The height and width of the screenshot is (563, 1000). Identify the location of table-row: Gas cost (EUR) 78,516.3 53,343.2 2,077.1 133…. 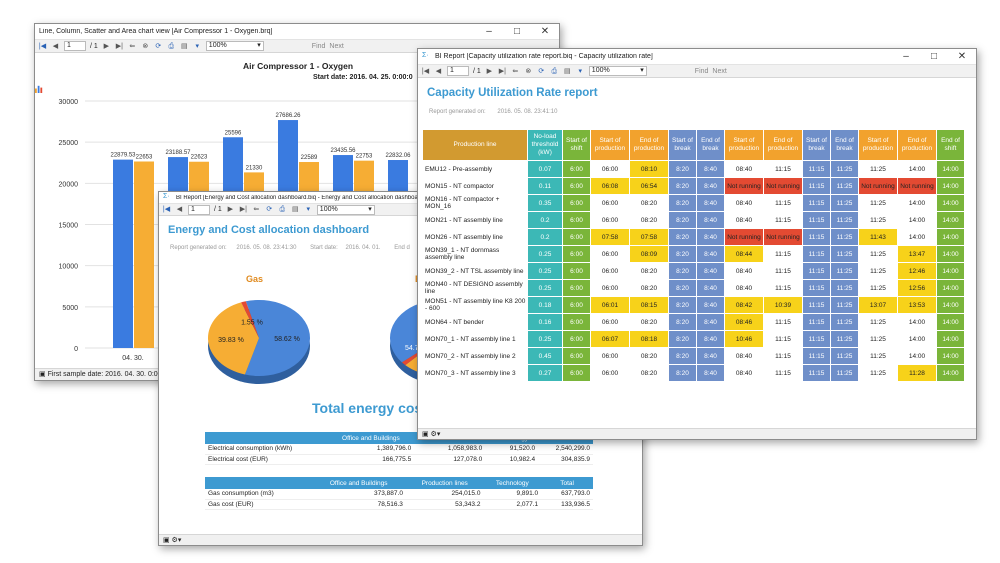
(399, 504).